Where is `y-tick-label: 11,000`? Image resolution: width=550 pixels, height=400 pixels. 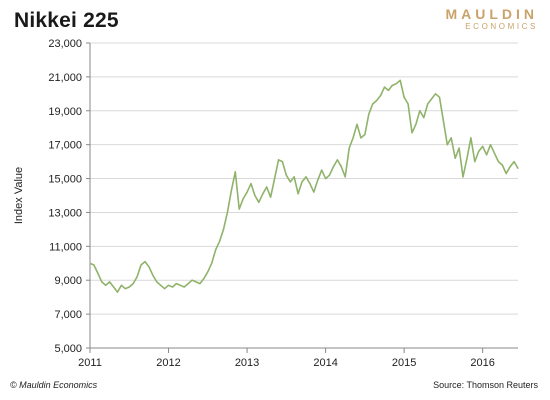
y-tick-label: 11,000 is located at coordinates (65, 247).